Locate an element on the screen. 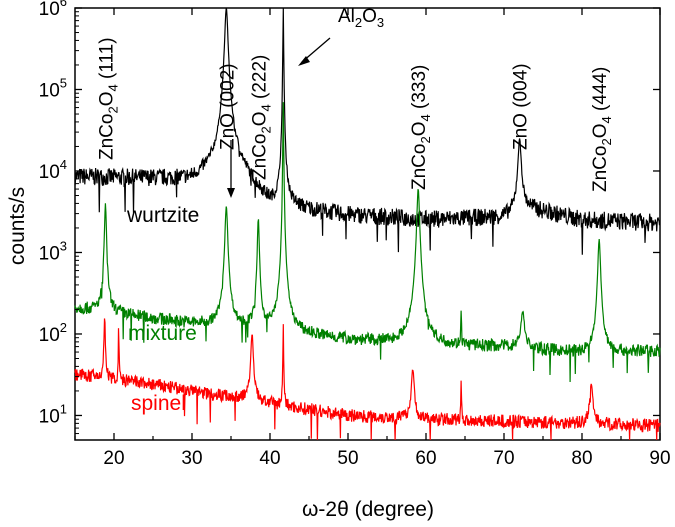 This screenshot has width=675, height=527. y-axis-title: counts/s is located at coordinates (17, 226).